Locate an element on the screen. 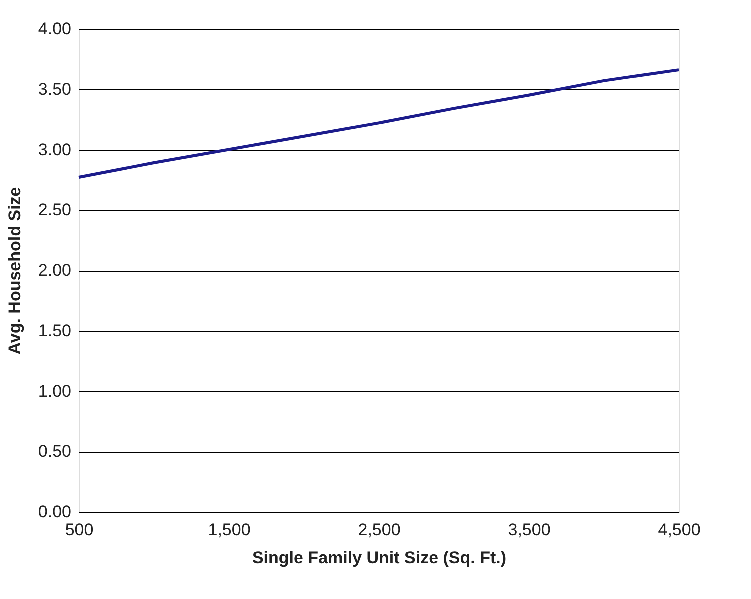  x-tick-label: 3,500 is located at coordinates (529, 530).